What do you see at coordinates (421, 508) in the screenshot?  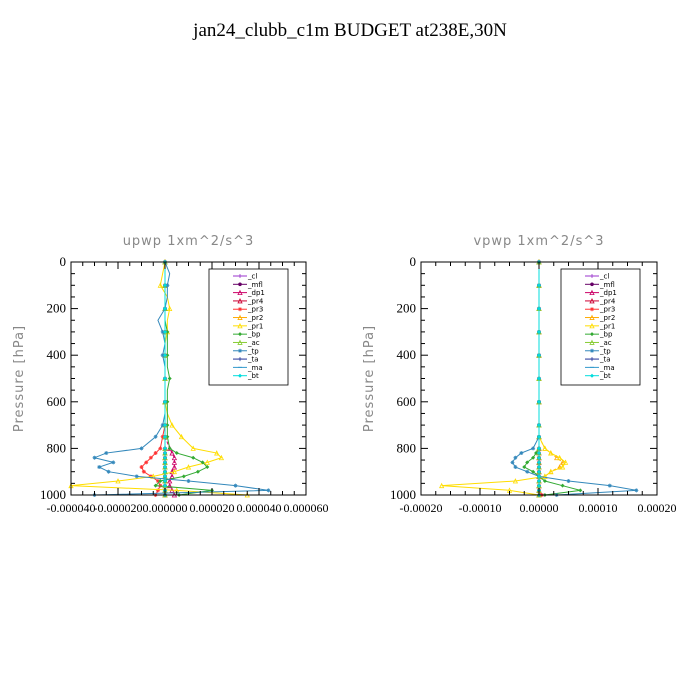 I see `x-tick-label: -0.00020` at bounding box center [421, 508].